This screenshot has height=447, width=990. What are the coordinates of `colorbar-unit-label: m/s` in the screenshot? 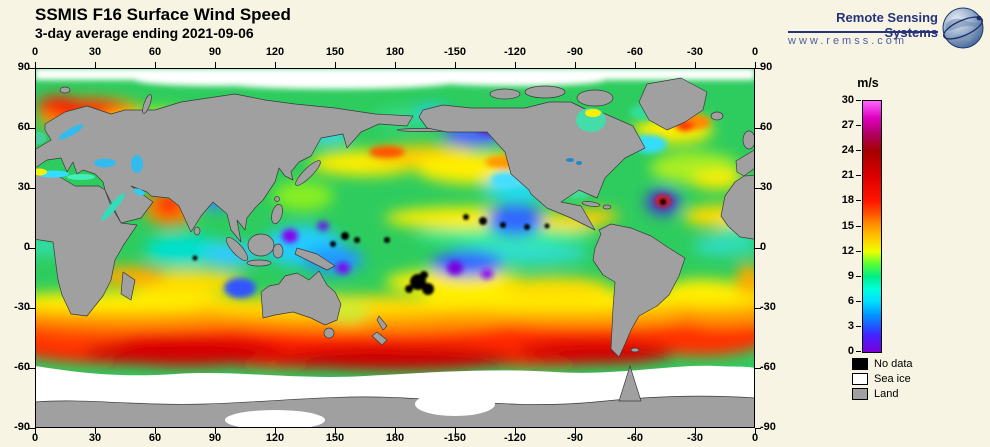 It's located at (868, 83).